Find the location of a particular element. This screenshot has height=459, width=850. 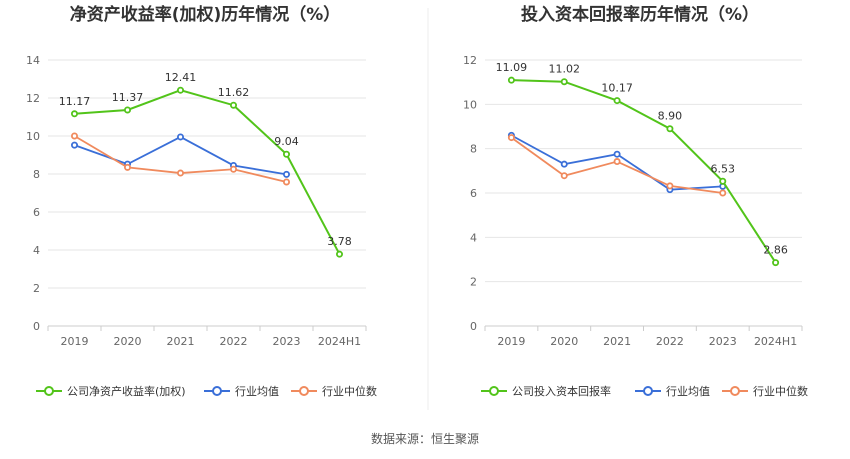

data-label: 11.09 is located at coordinates (512, 67).